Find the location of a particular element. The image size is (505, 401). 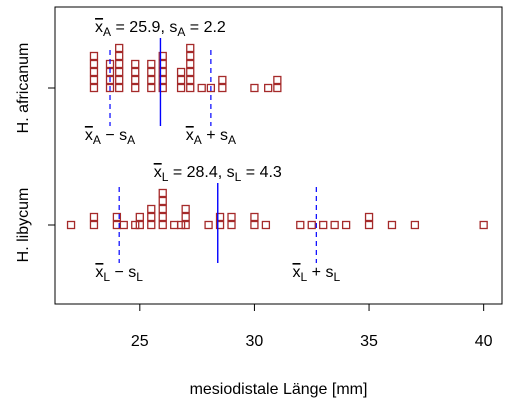

x-tick-label: 40 is located at coordinates (484, 341).